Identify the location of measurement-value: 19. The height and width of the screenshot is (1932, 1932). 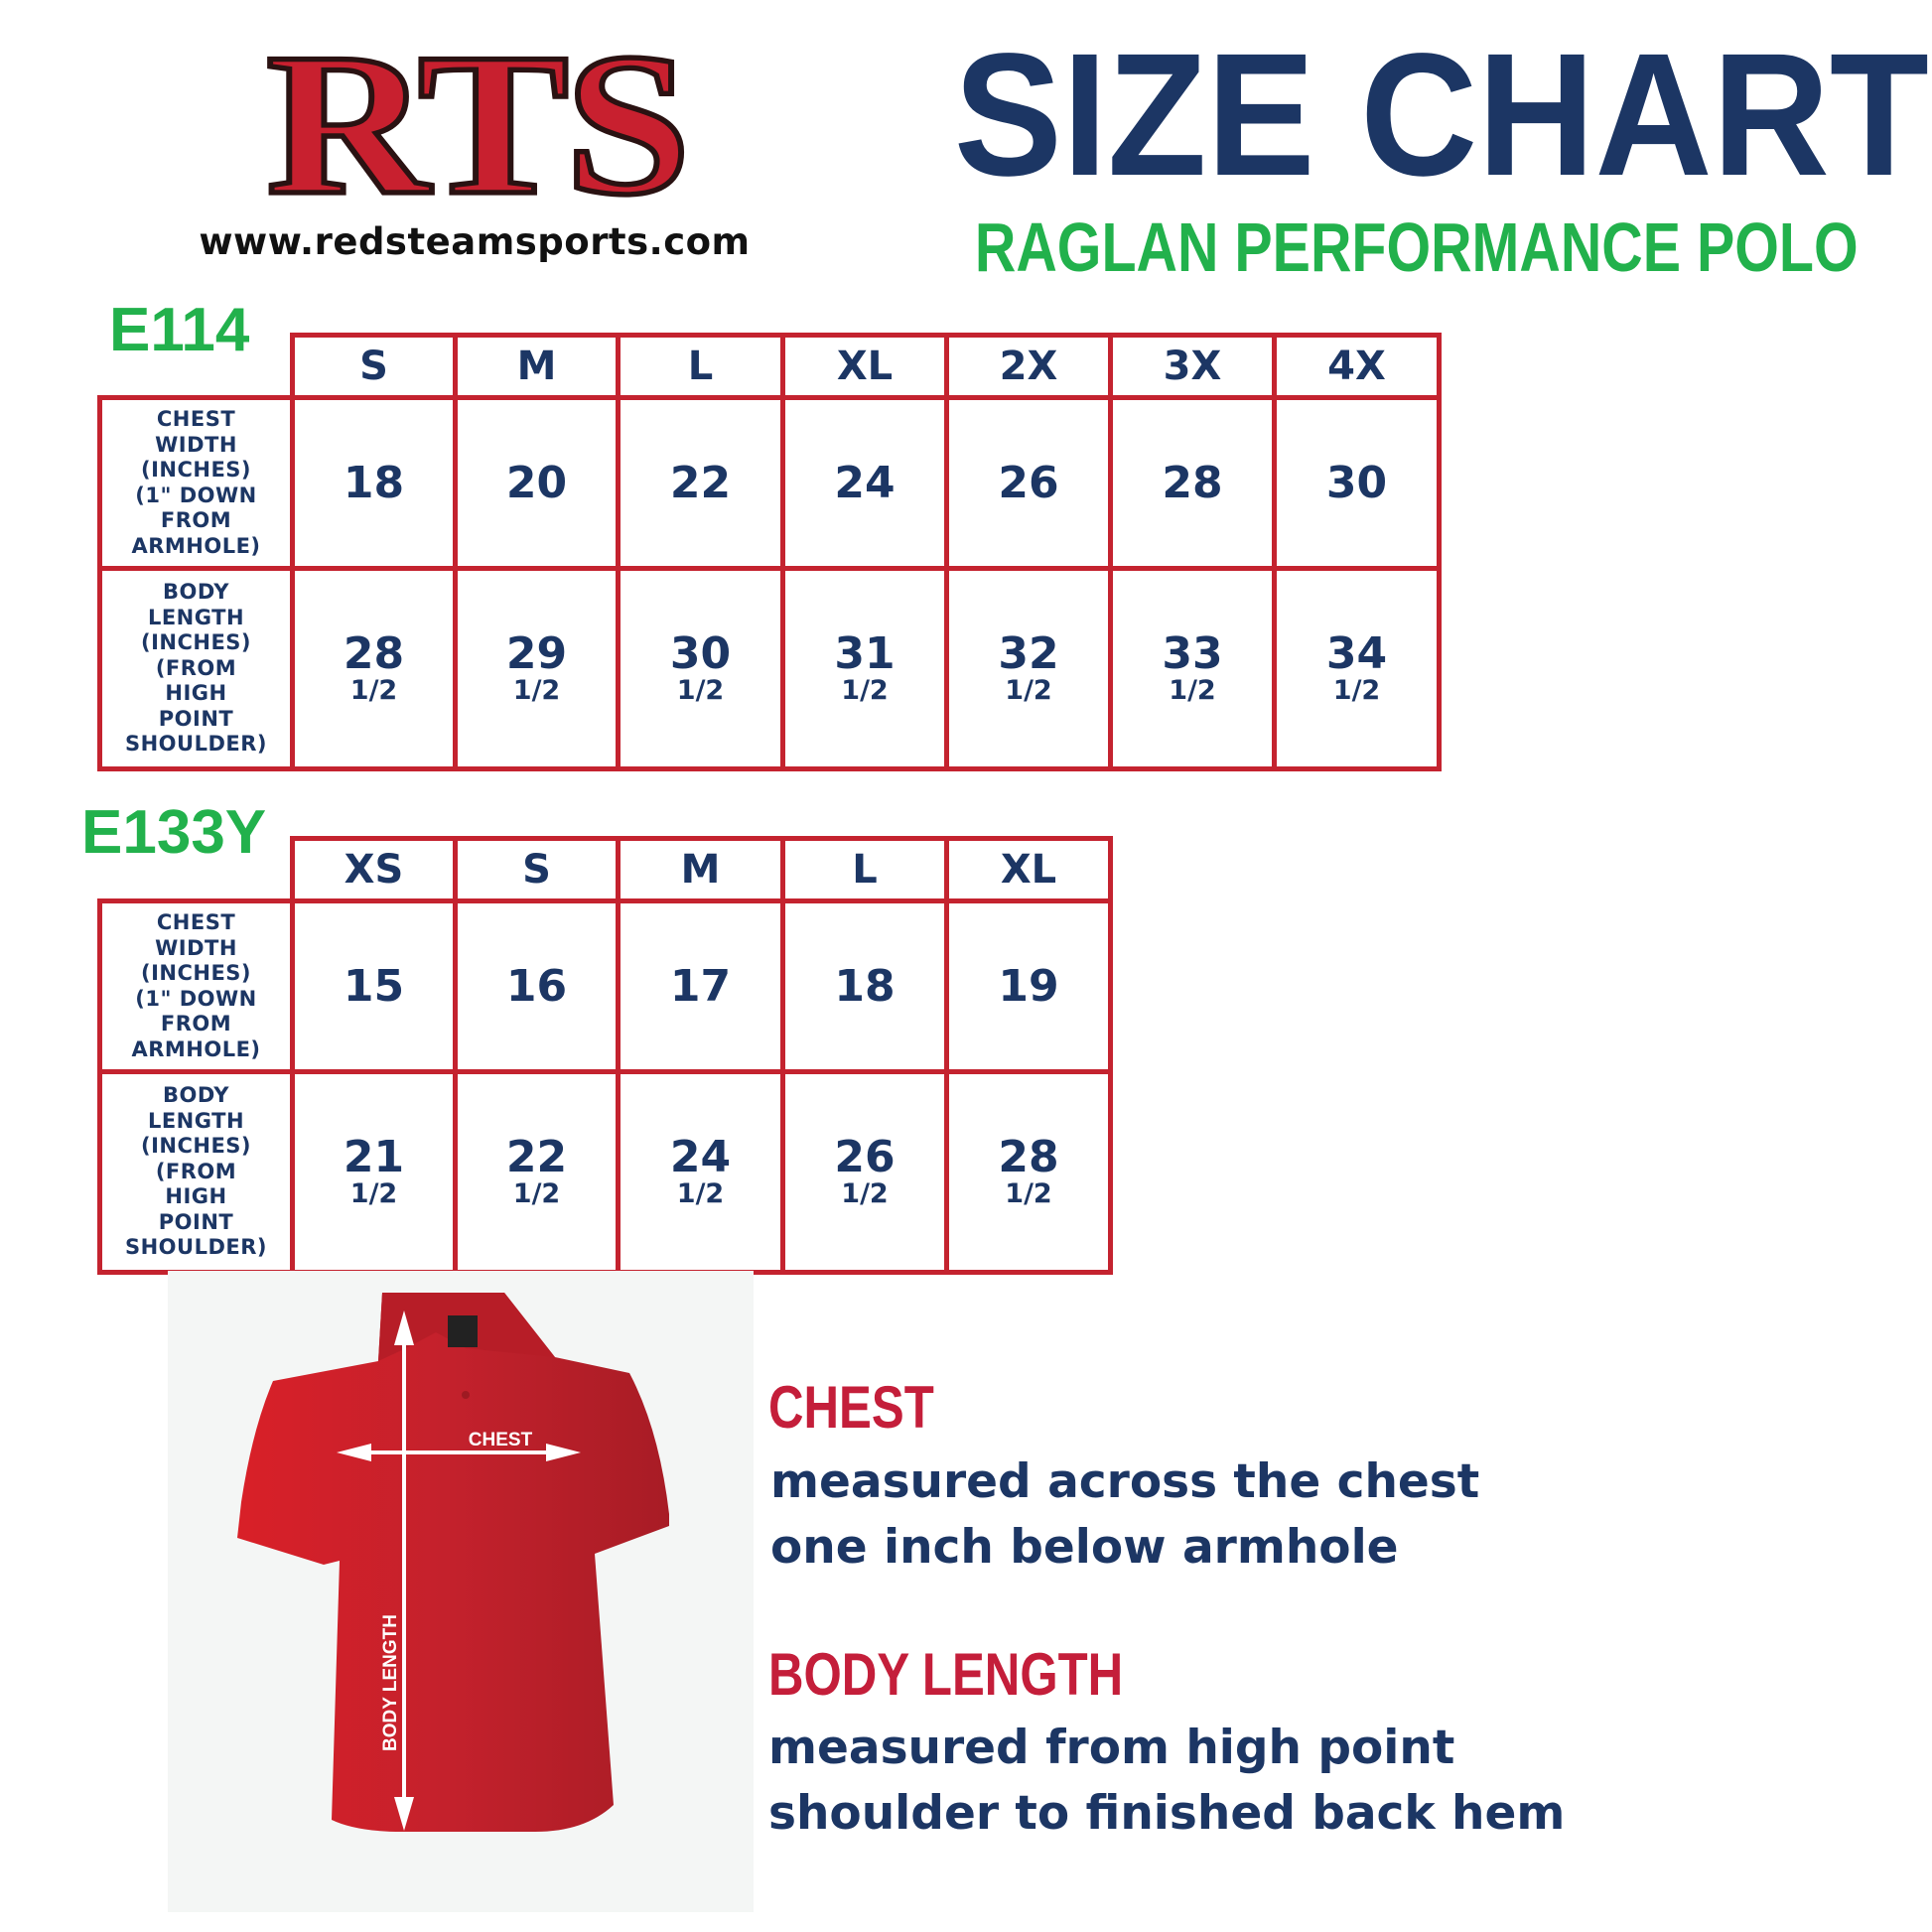
(1029, 986).